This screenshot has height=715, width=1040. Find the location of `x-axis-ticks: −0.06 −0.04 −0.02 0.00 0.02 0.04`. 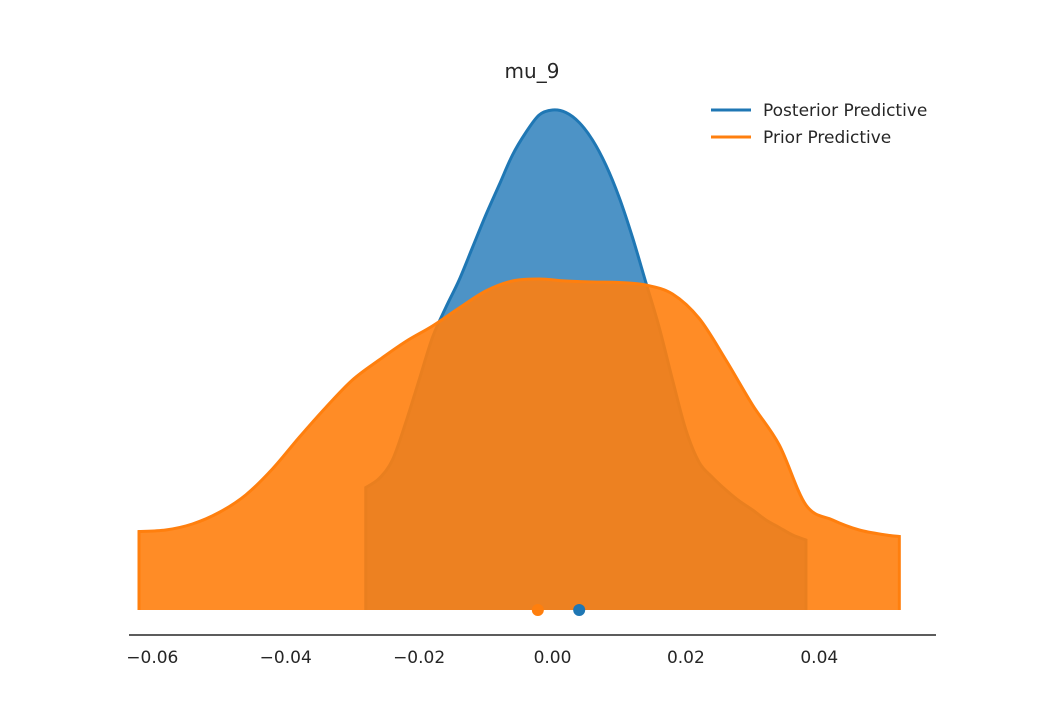

x-axis-ticks: −0.06 −0.04 −0.02 0.00 0.02 0.04 is located at coordinates (482, 658).